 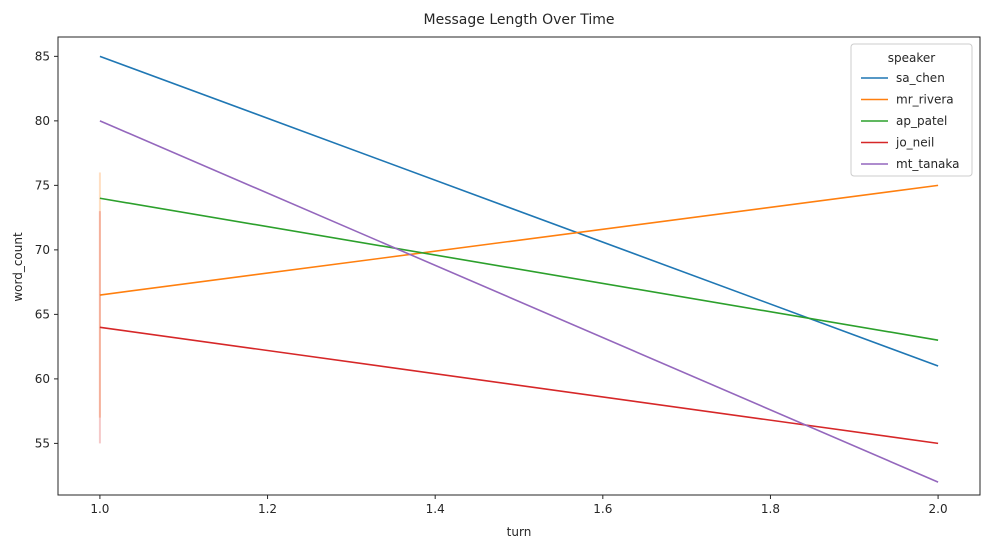 I want to click on legend-title: speaker, so click(x=912, y=58).